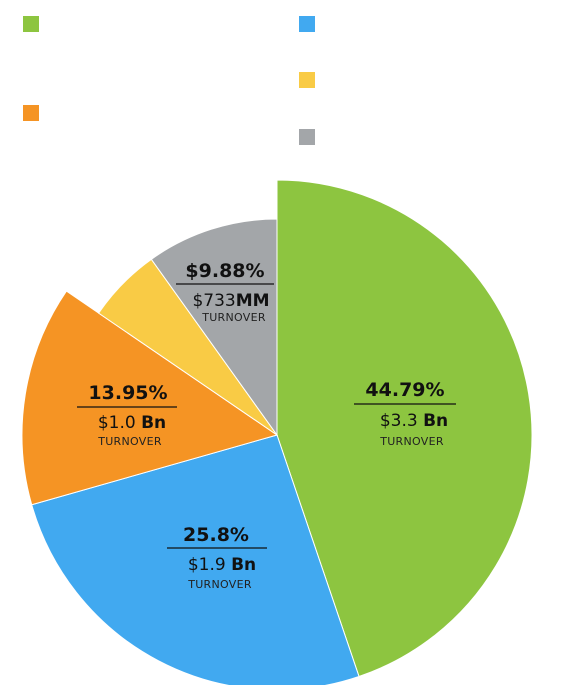 The height and width of the screenshot is (685, 585). I want to click on slice-percent: 13.95%, so click(127, 393).